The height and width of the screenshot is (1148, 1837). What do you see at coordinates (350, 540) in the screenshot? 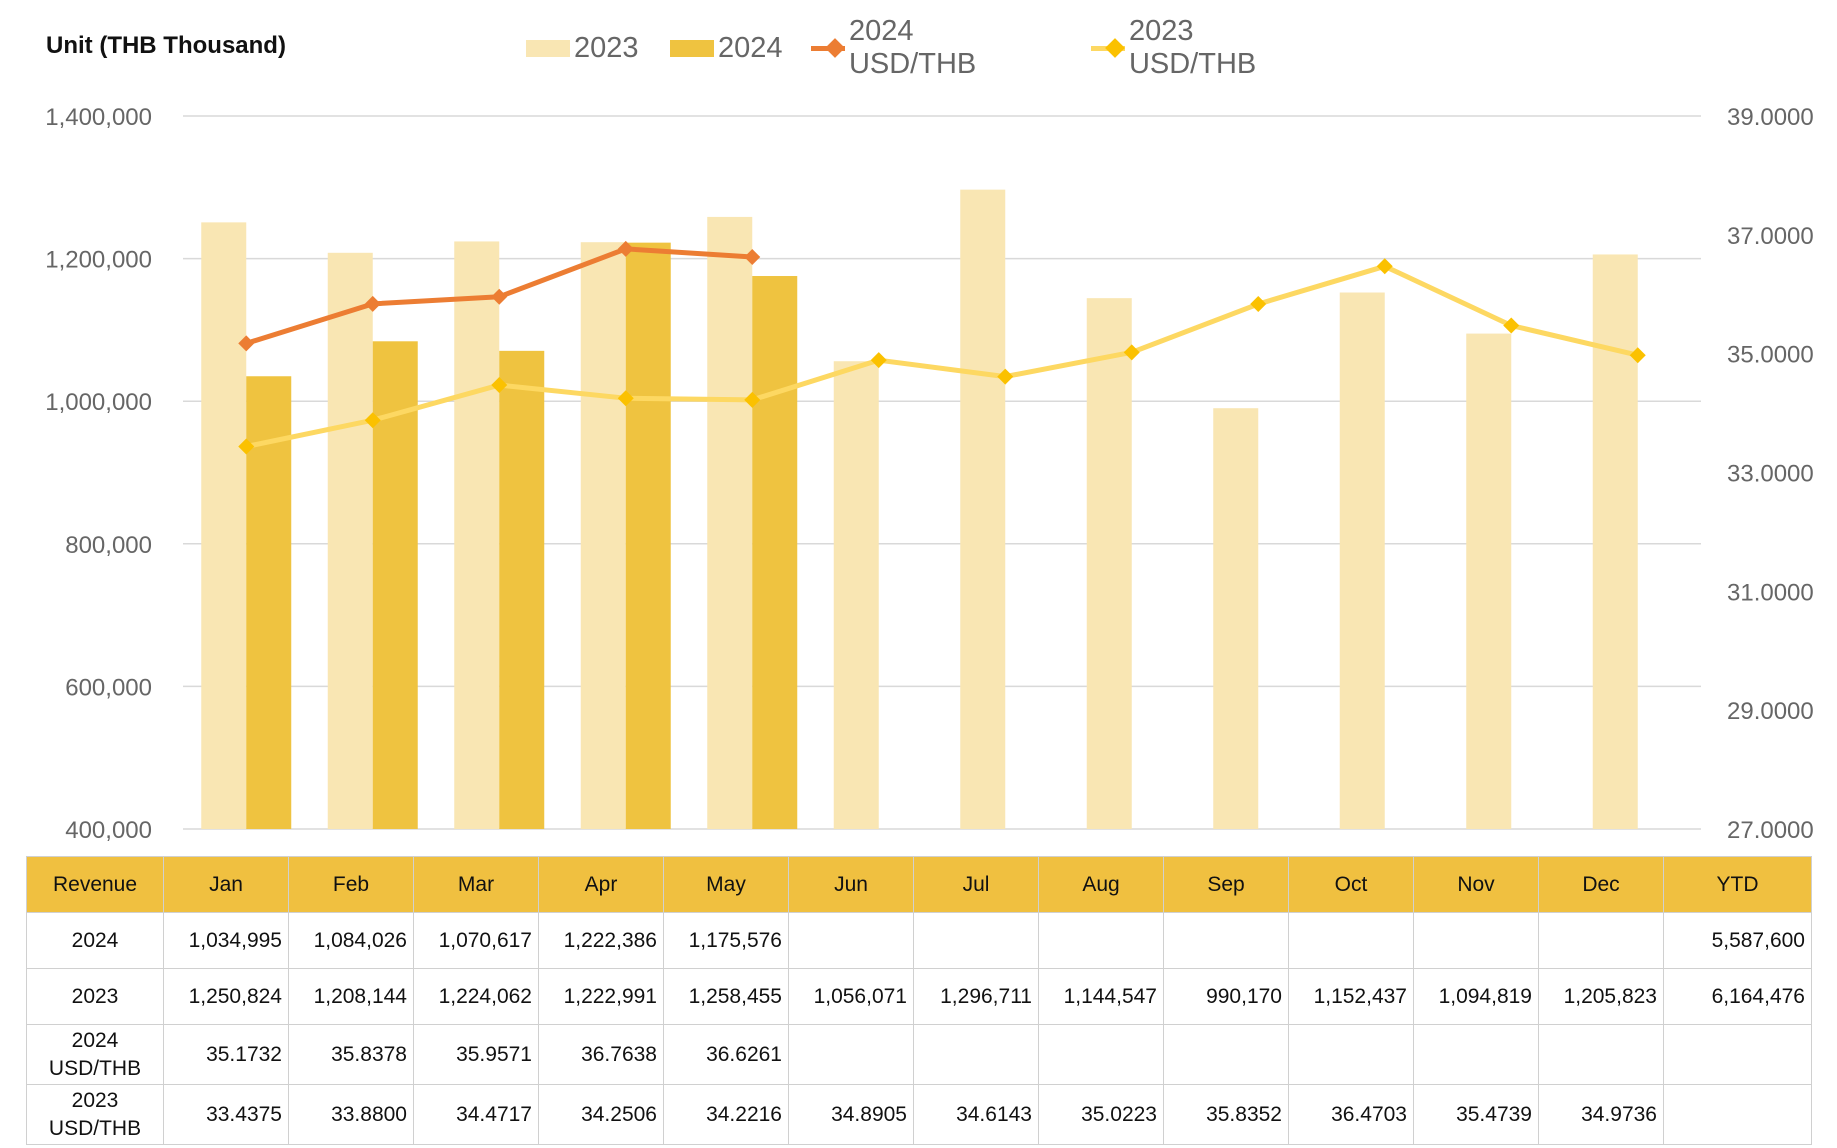
I see `bar-2023-feb` at bounding box center [350, 540].